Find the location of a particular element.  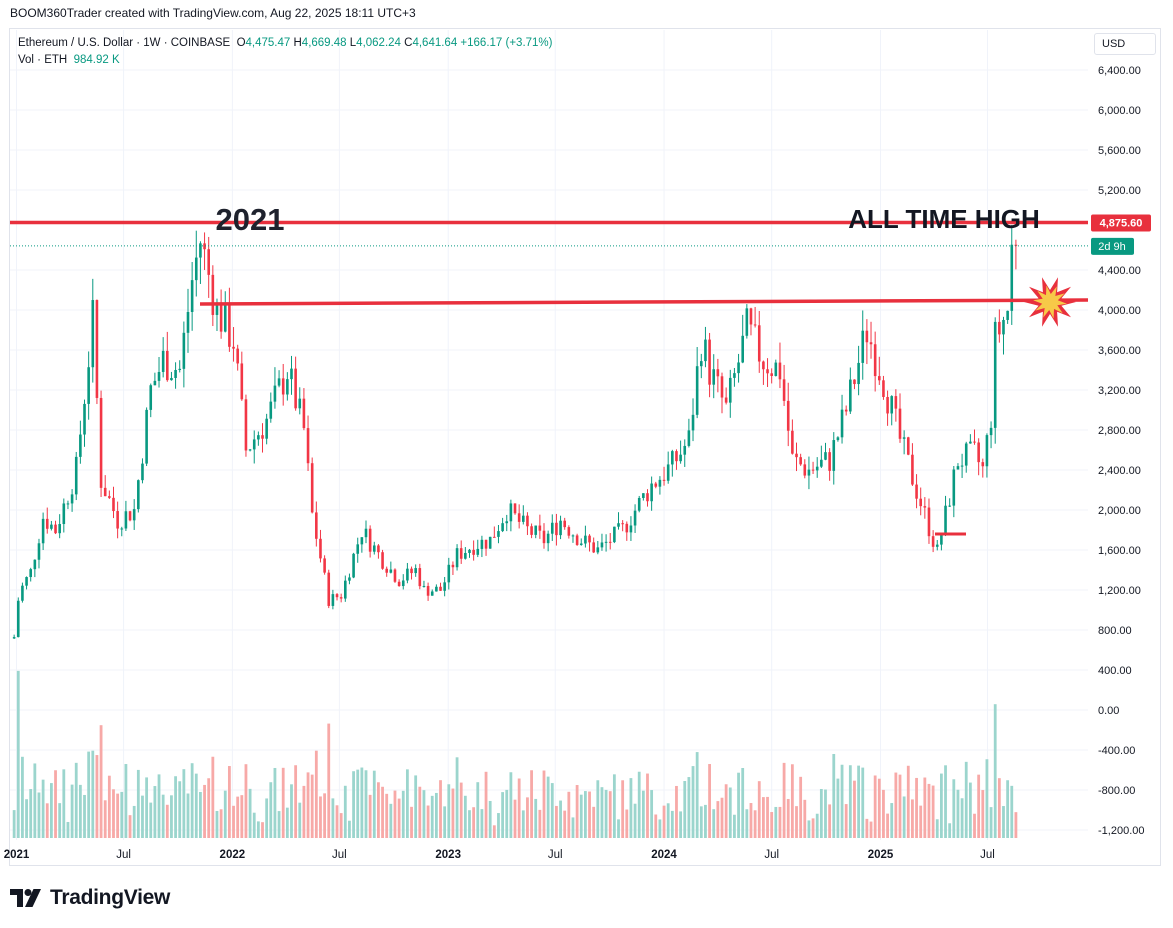

y-tick-label: 6,400.00 is located at coordinates (1119, 71).